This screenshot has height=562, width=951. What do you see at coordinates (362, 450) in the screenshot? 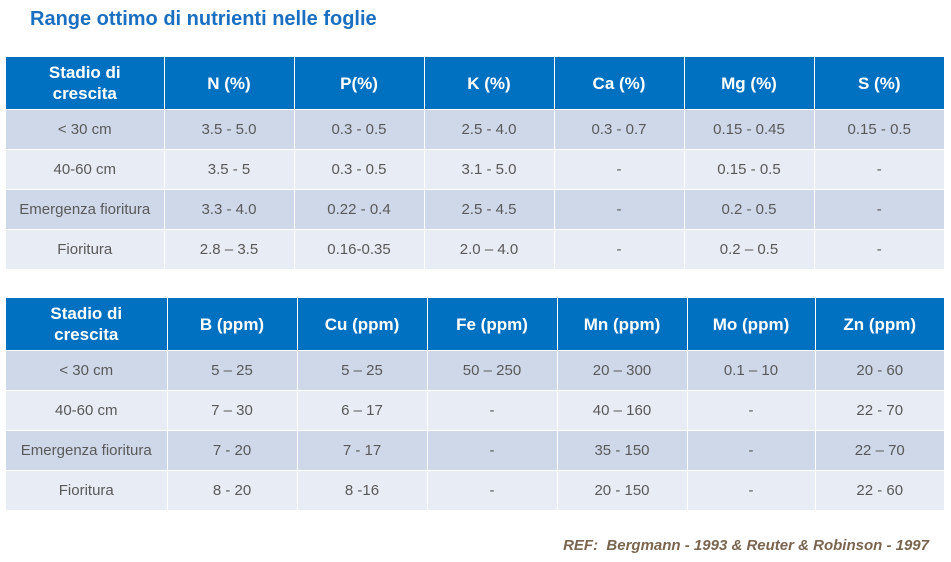
I see `table-cell: 7 - 17` at bounding box center [362, 450].